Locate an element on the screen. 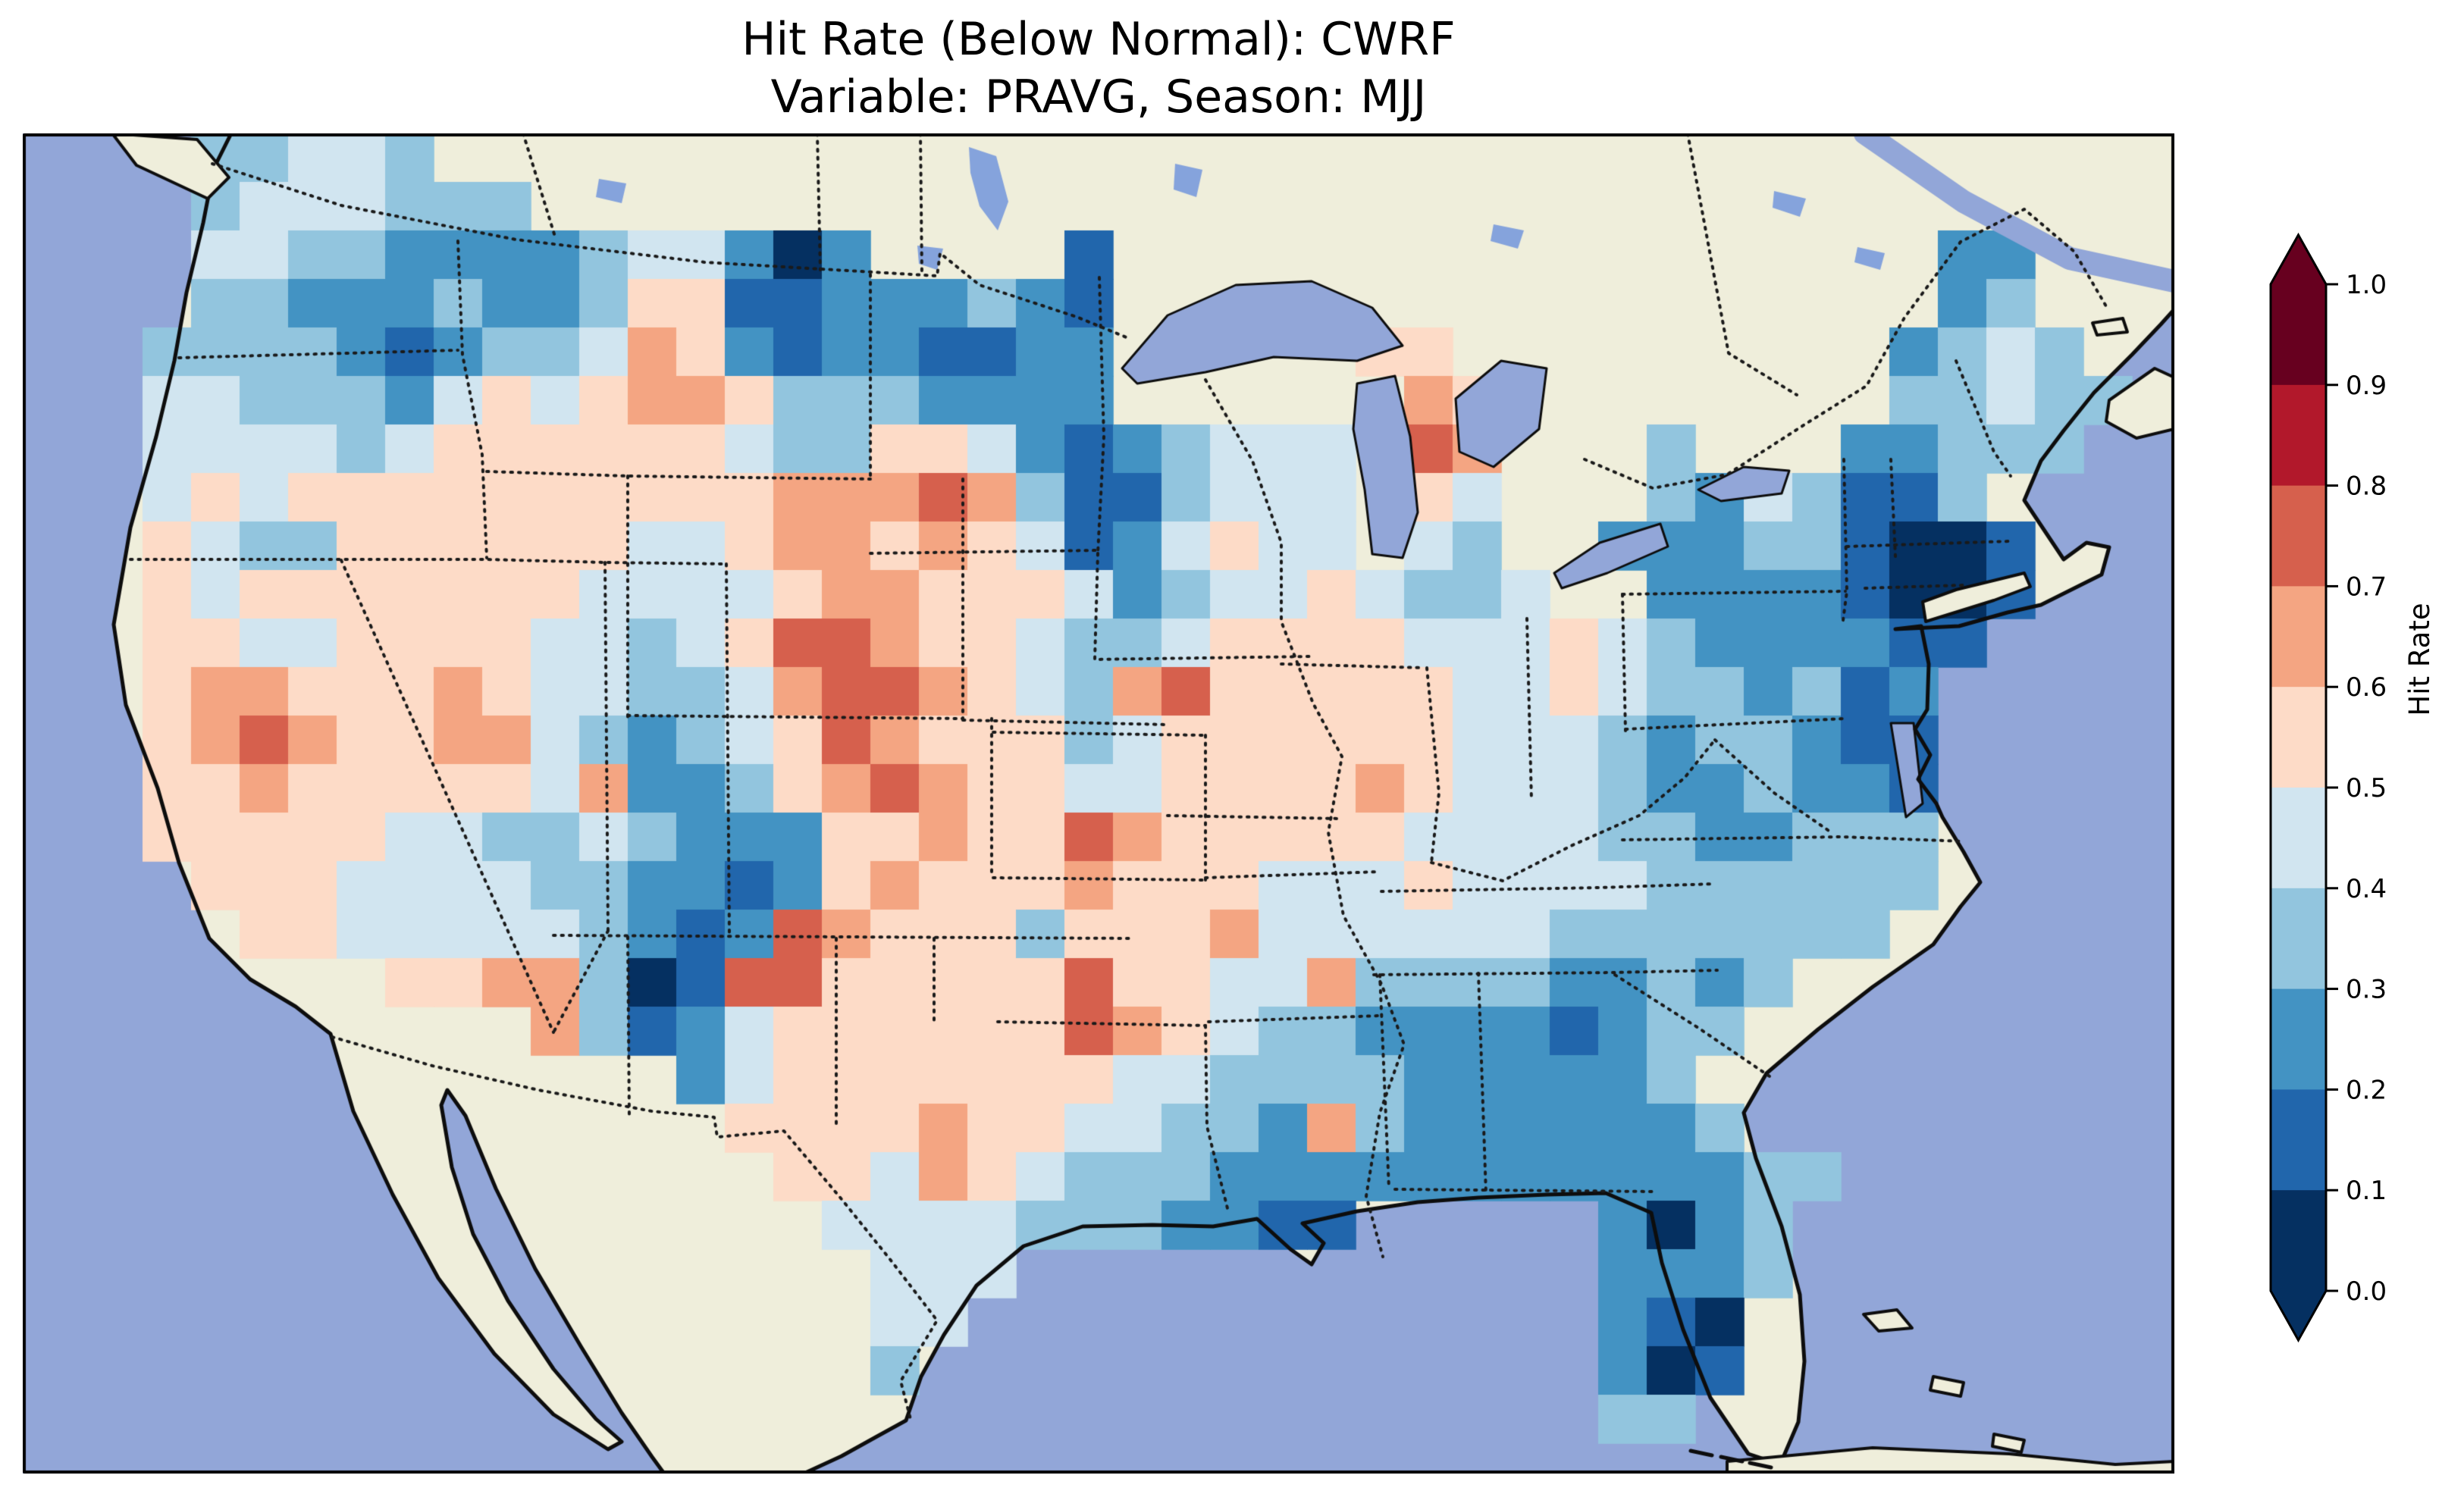 The height and width of the screenshot is (1494, 2464). colorbar-tick-label: 0.9 is located at coordinates (2367, 386).